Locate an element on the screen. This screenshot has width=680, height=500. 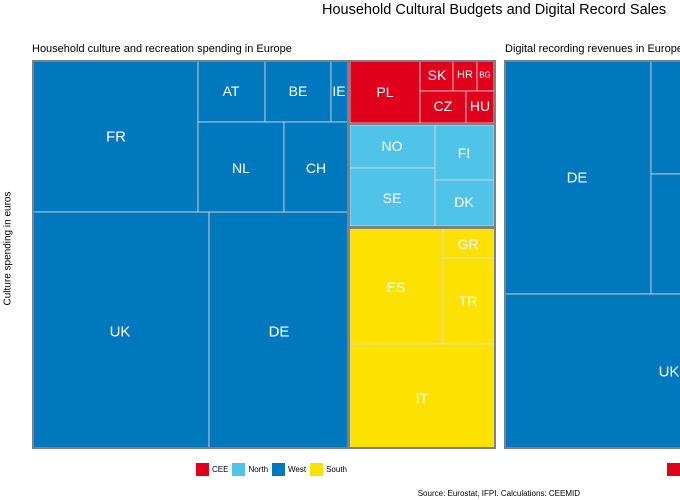
tile-label-uk: UK is located at coordinates (120, 332).